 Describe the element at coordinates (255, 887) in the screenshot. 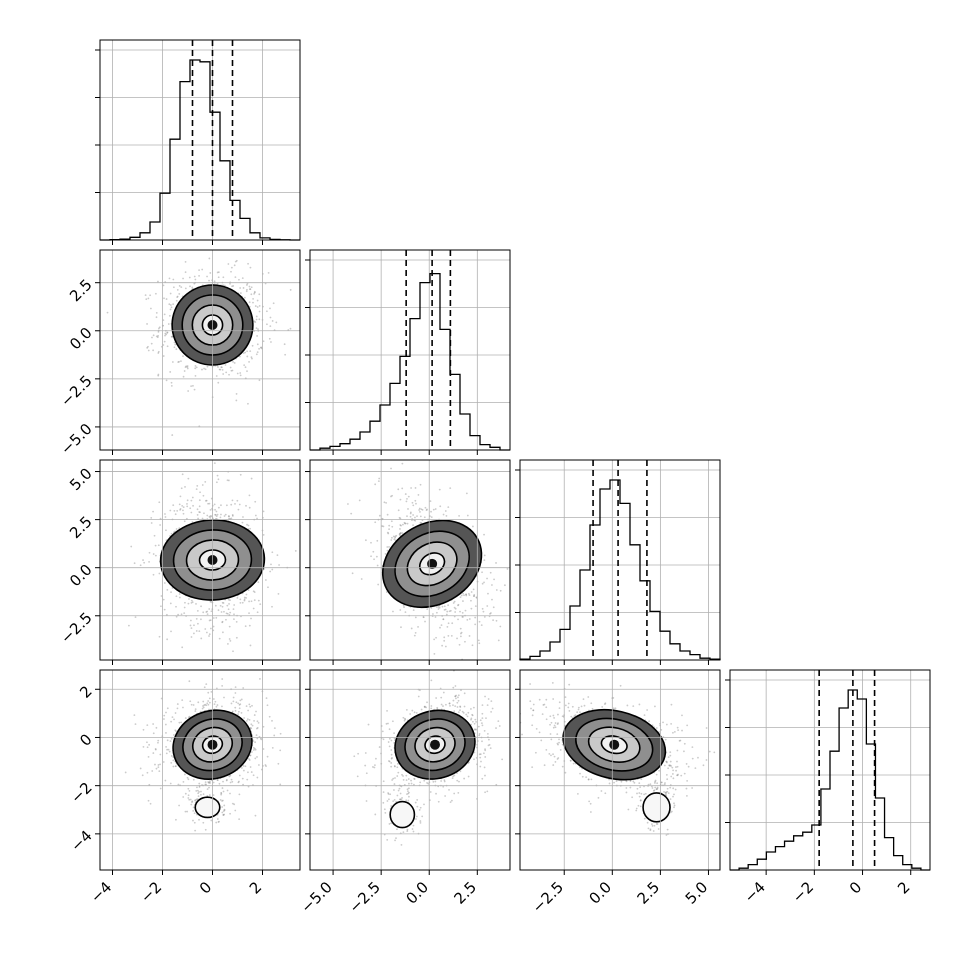

I see `x-tick-label: 2` at that location.